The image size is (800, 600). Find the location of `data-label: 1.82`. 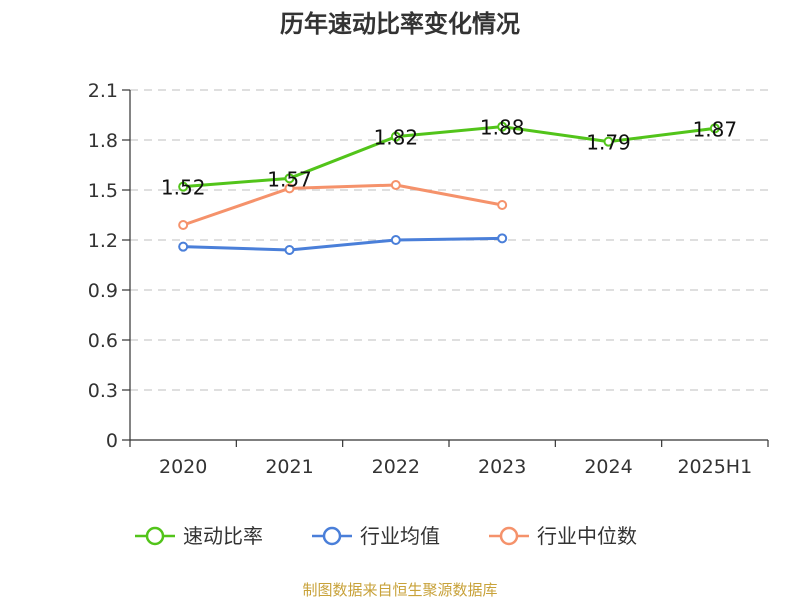

data-label: 1.82 is located at coordinates (396, 138).